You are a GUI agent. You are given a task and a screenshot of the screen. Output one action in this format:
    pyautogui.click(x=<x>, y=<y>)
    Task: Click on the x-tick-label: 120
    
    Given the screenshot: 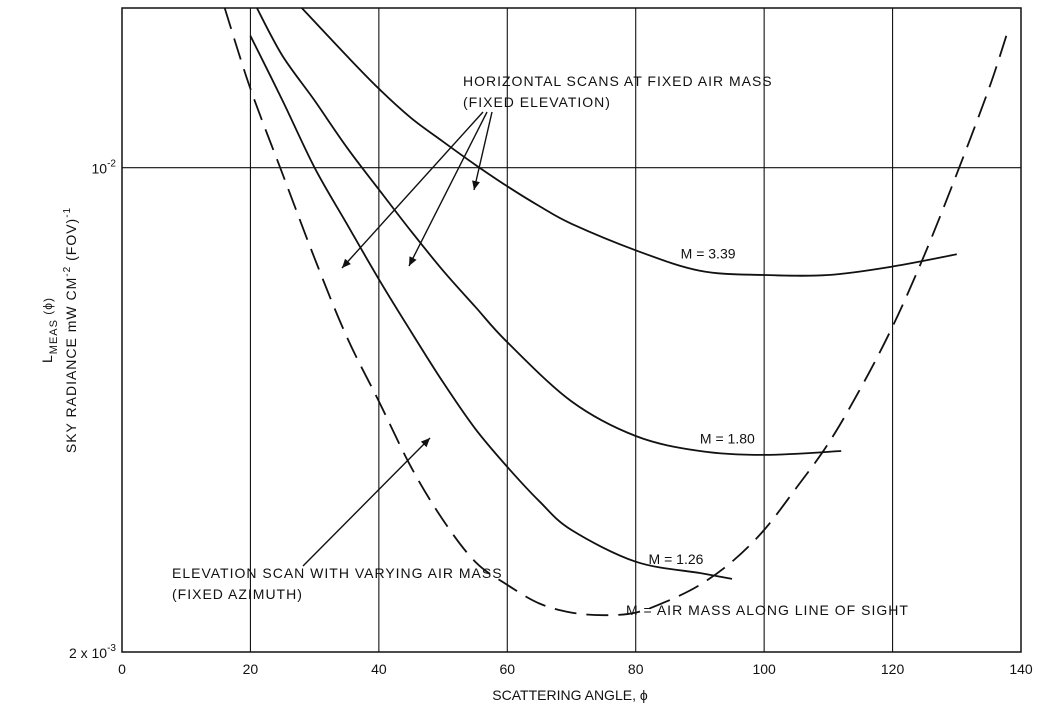 What is the action you would take?
    pyautogui.click(x=893, y=669)
    